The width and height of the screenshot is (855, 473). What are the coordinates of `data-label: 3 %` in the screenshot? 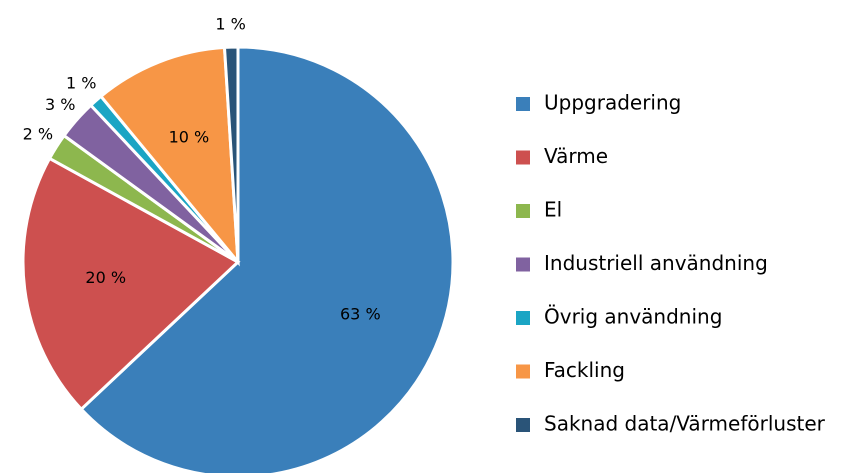 It's located at (60, 104).